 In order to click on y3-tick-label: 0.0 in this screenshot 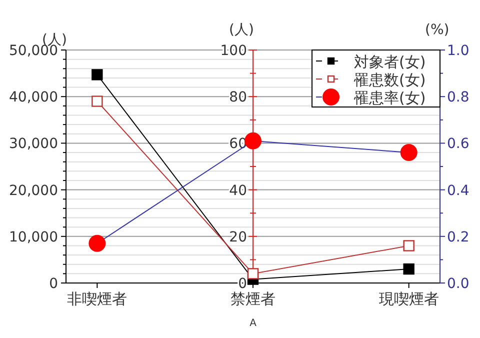, I will do `click(458, 284)`.